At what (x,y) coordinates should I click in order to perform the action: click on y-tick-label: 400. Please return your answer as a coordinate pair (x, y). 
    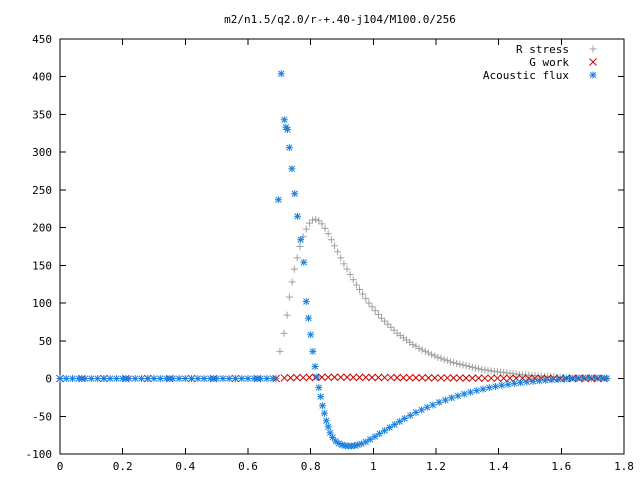
    Looking at the image, I should click on (42, 77).